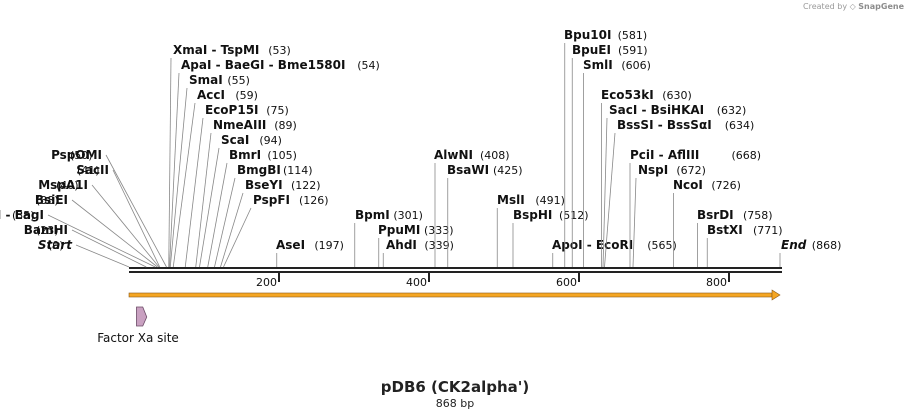 This screenshot has width=910, height=419. Describe the element at coordinates (138, 338) in the screenshot. I see `feature-label: Factor Xa site` at that location.